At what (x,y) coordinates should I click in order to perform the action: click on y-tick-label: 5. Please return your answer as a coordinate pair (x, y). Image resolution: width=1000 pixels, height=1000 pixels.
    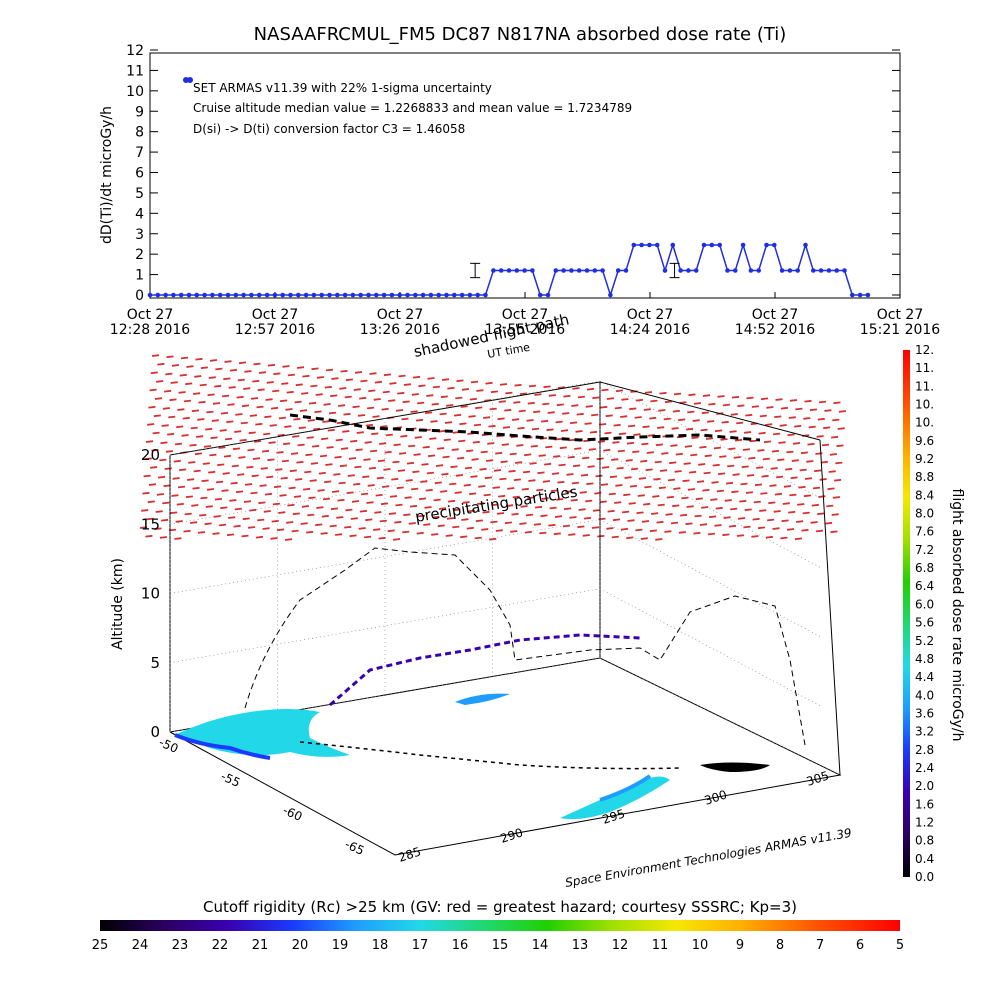
    Looking at the image, I should click on (139, 194).